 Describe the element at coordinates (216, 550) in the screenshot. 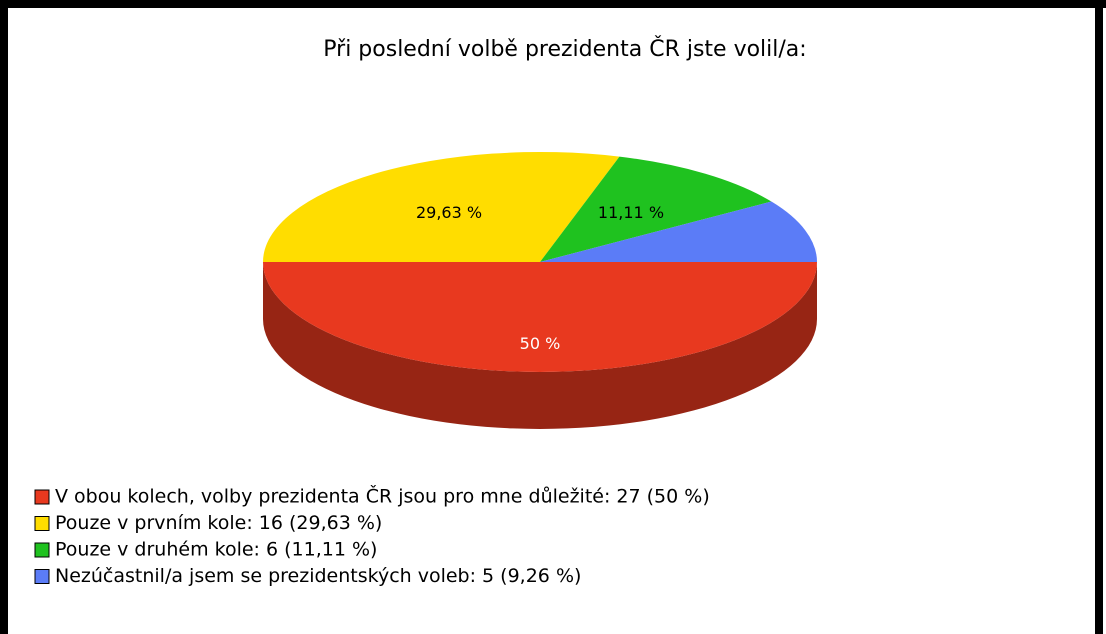

I see `legend-label: Pouze v druhém kole: 6 (11,11 %)` at that location.